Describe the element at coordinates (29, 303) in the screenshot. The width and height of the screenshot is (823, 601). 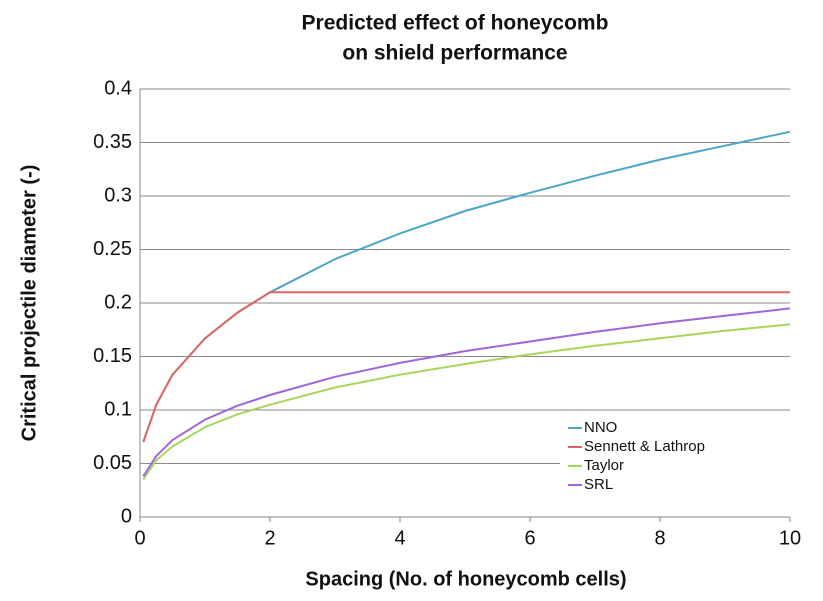
I see `y-axis-label: Critical projectile diameter (-)` at that location.